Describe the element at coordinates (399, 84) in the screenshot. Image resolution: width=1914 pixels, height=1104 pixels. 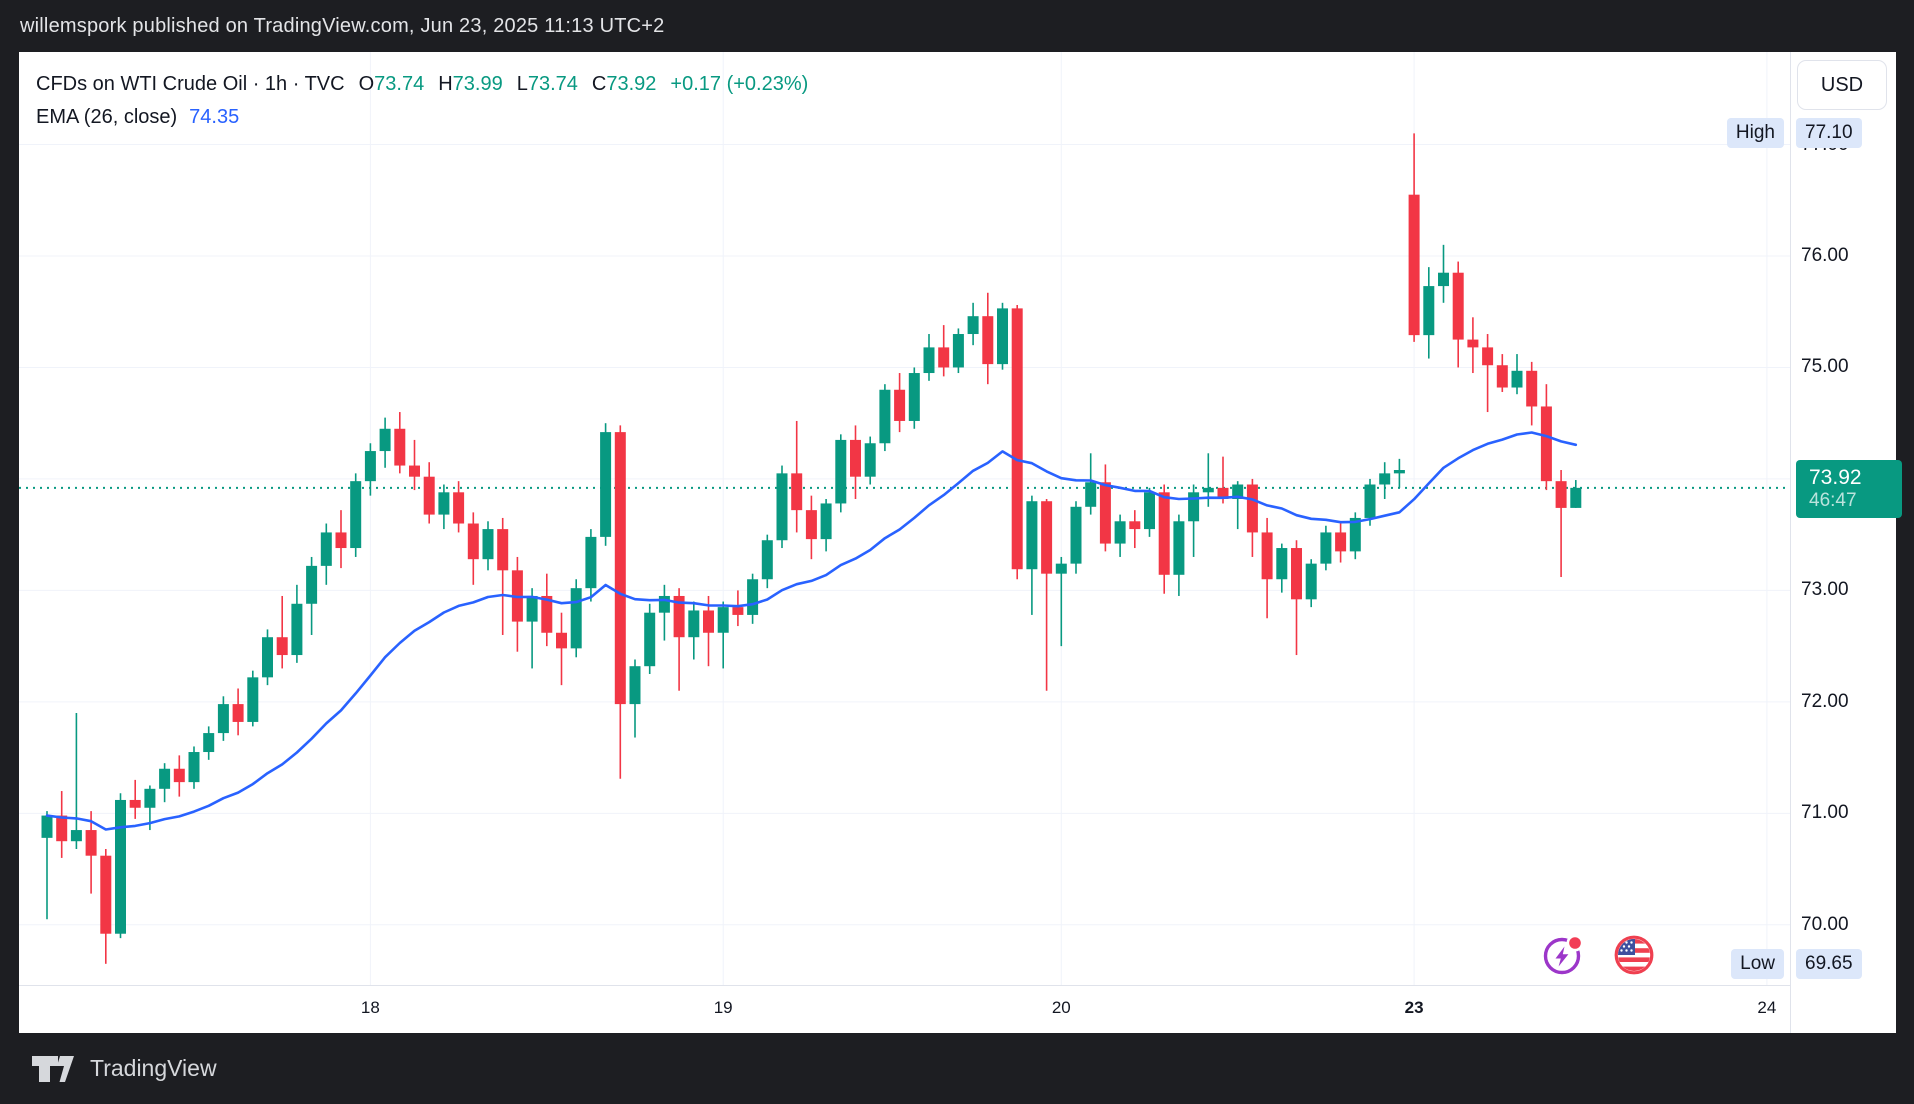
I see `ohlc-value: 73.74` at that location.